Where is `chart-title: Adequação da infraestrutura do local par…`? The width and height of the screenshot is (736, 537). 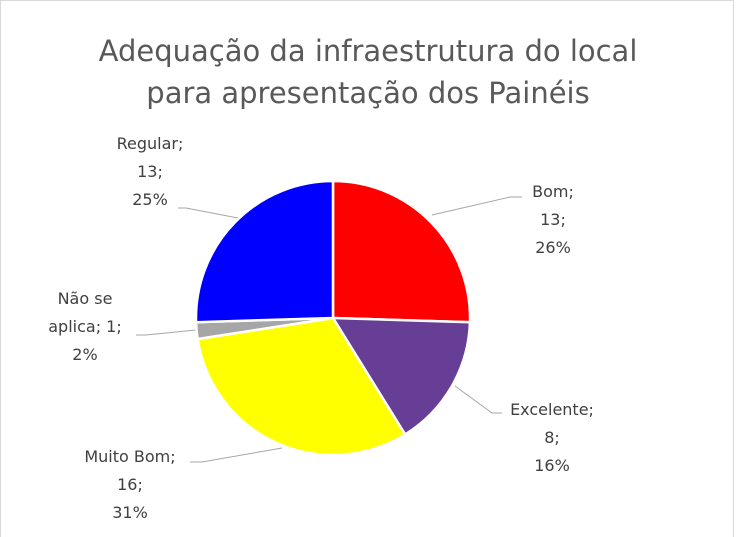
chart-title: Adequação da infraestrutura do local par… is located at coordinates (368, 72).